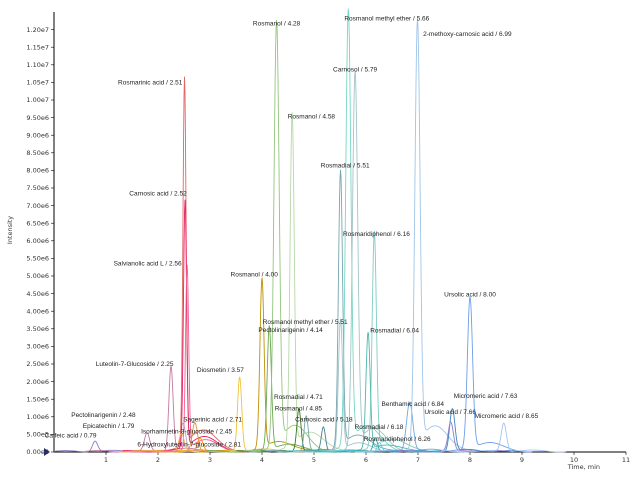 Image resolution: width=640 pixels, height=480 pixels. What do you see at coordinates (37, 364) in the screenshot?
I see `y-tick-label: 2.50e6` at bounding box center [37, 364].